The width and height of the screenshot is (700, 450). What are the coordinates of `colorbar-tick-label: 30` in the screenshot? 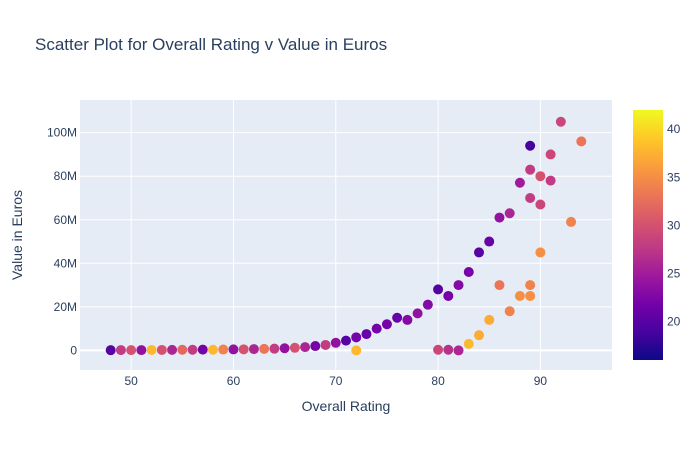 It's located at (674, 225).